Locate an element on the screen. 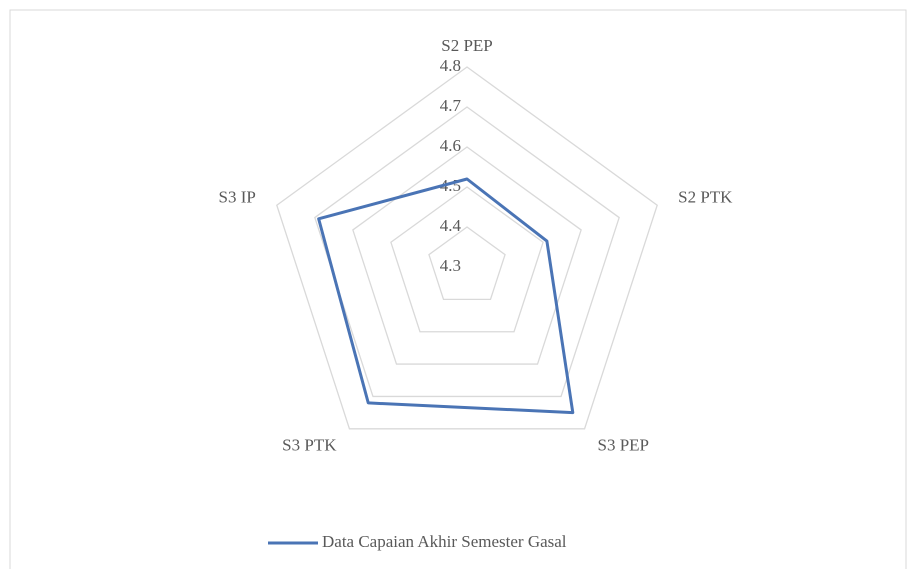  category-label: S3 PTK is located at coordinates (309, 445).